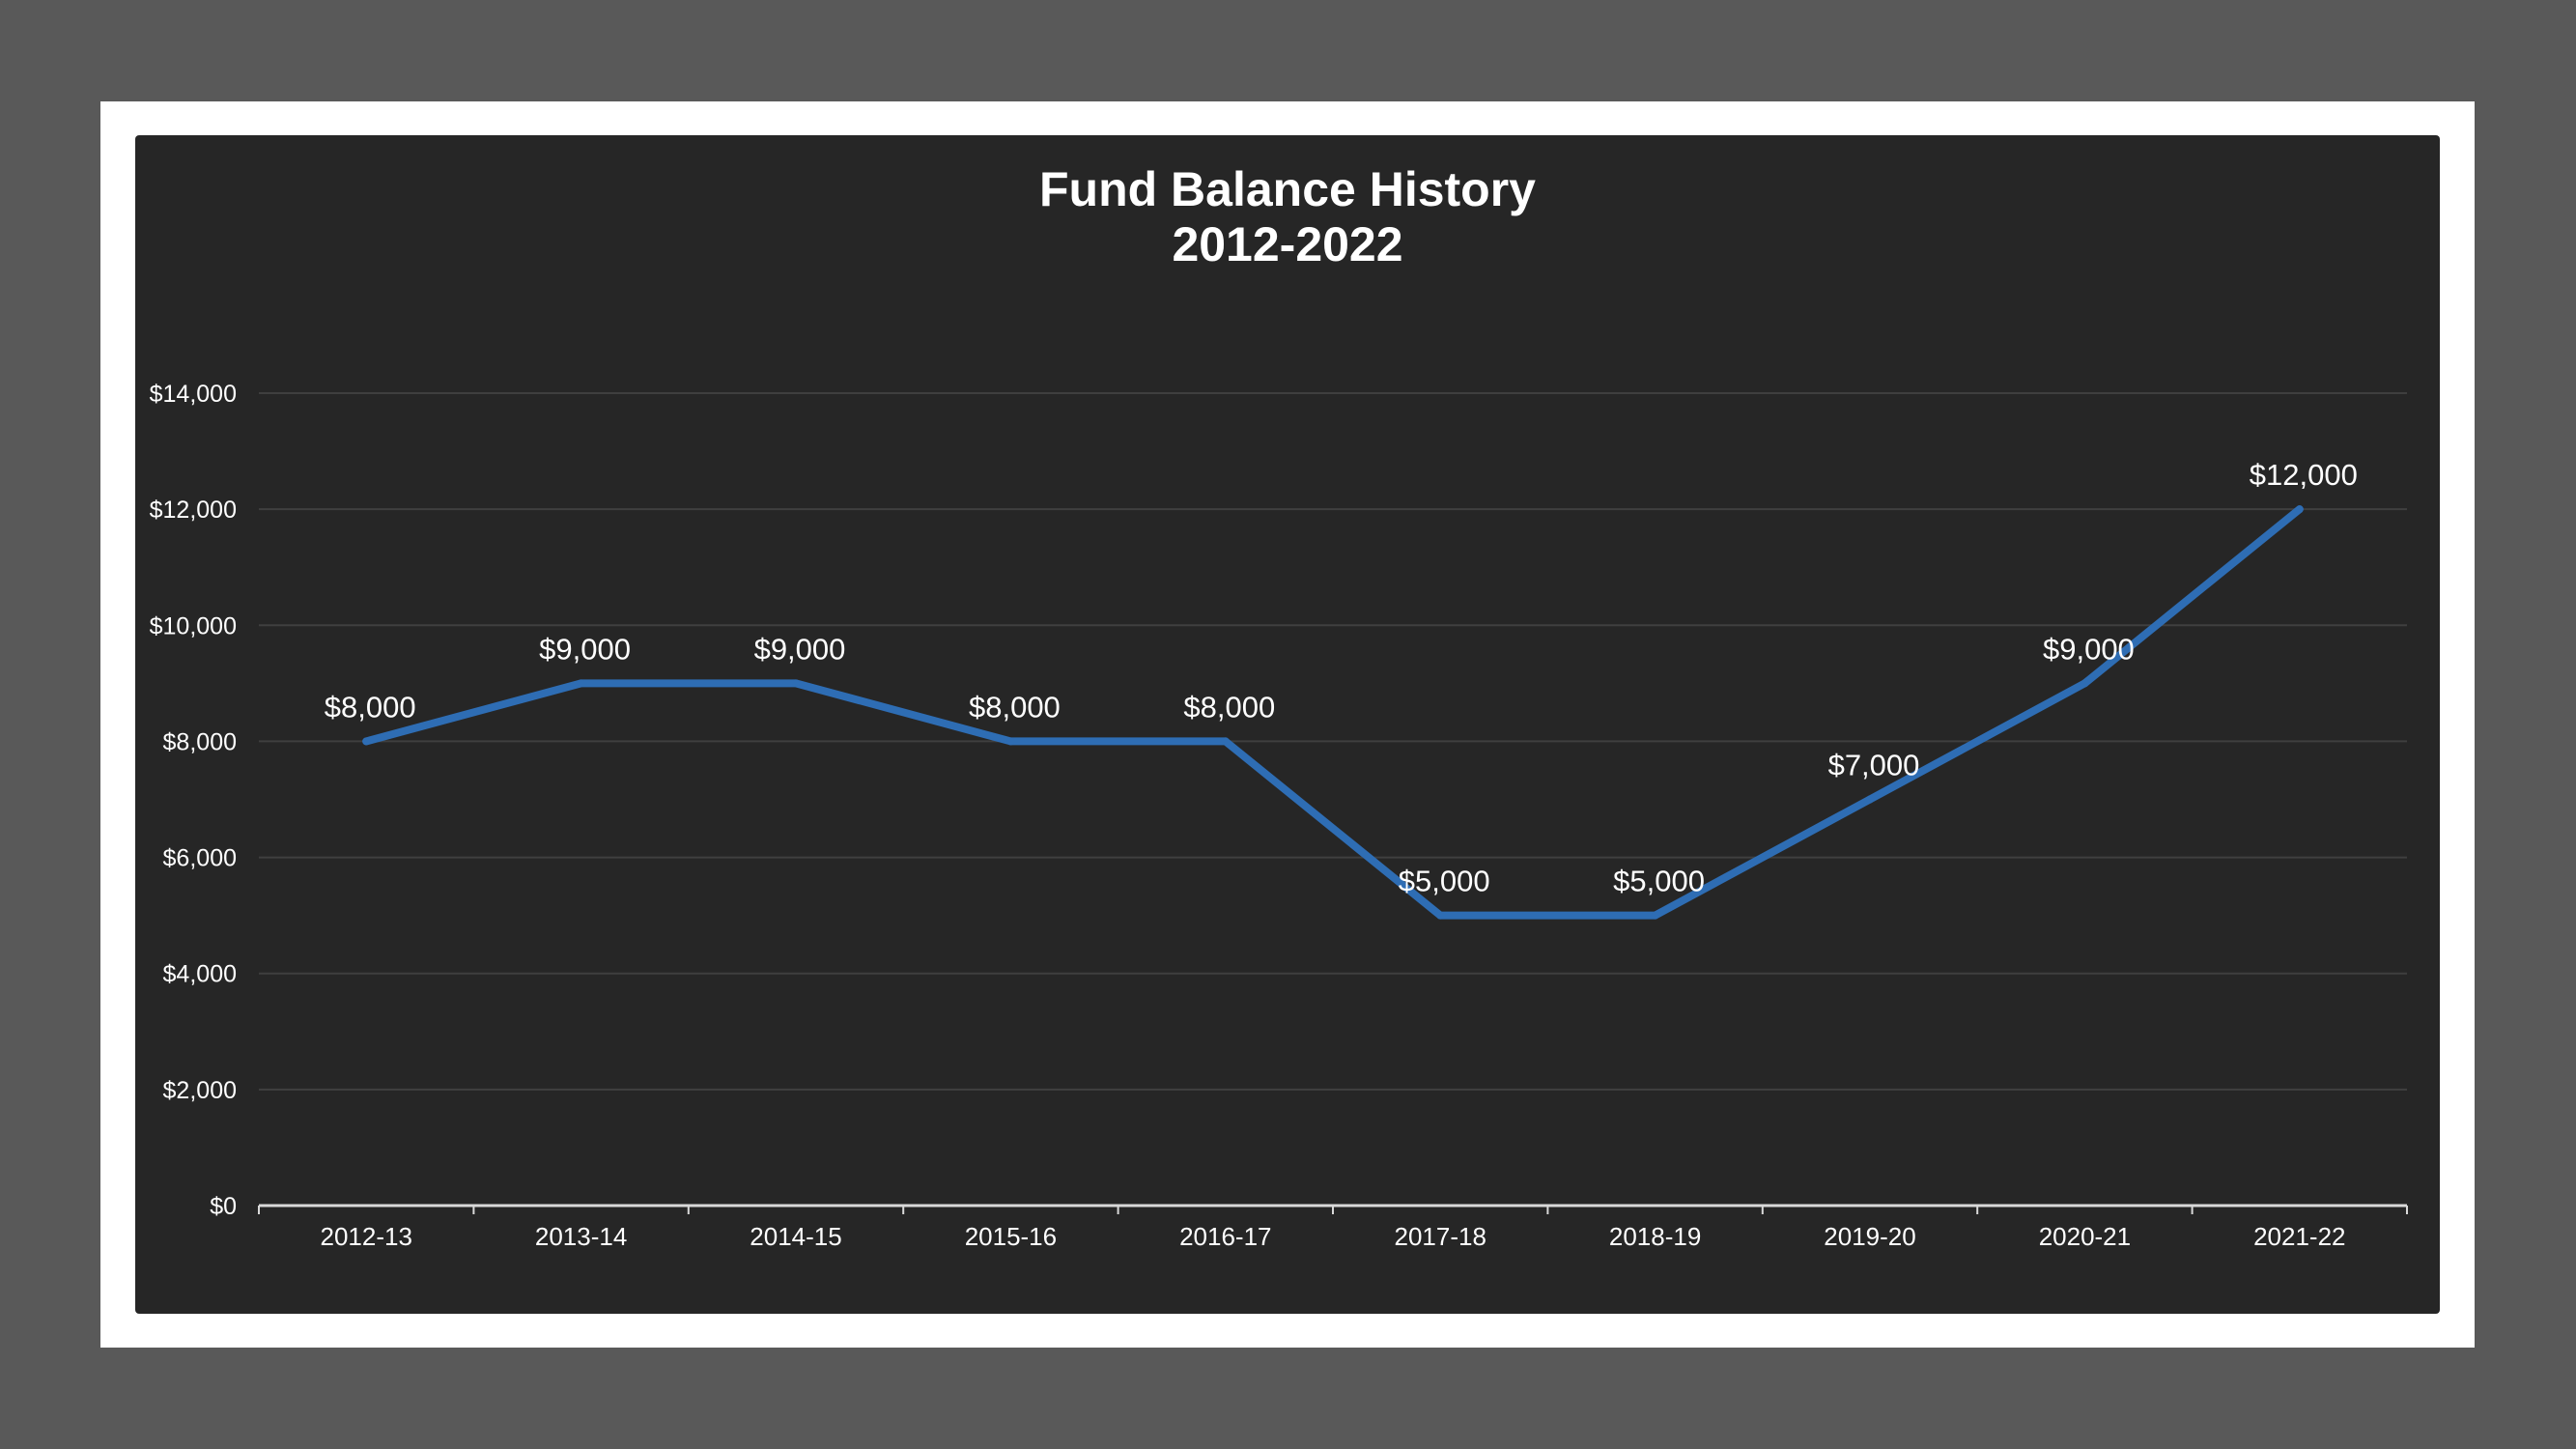 Image resolution: width=2576 pixels, height=1449 pixels. What do you see at coordinates (193, 510) in the screenshot?
I see `y-tick-label: $12,000` at bounding box center [193, 510].